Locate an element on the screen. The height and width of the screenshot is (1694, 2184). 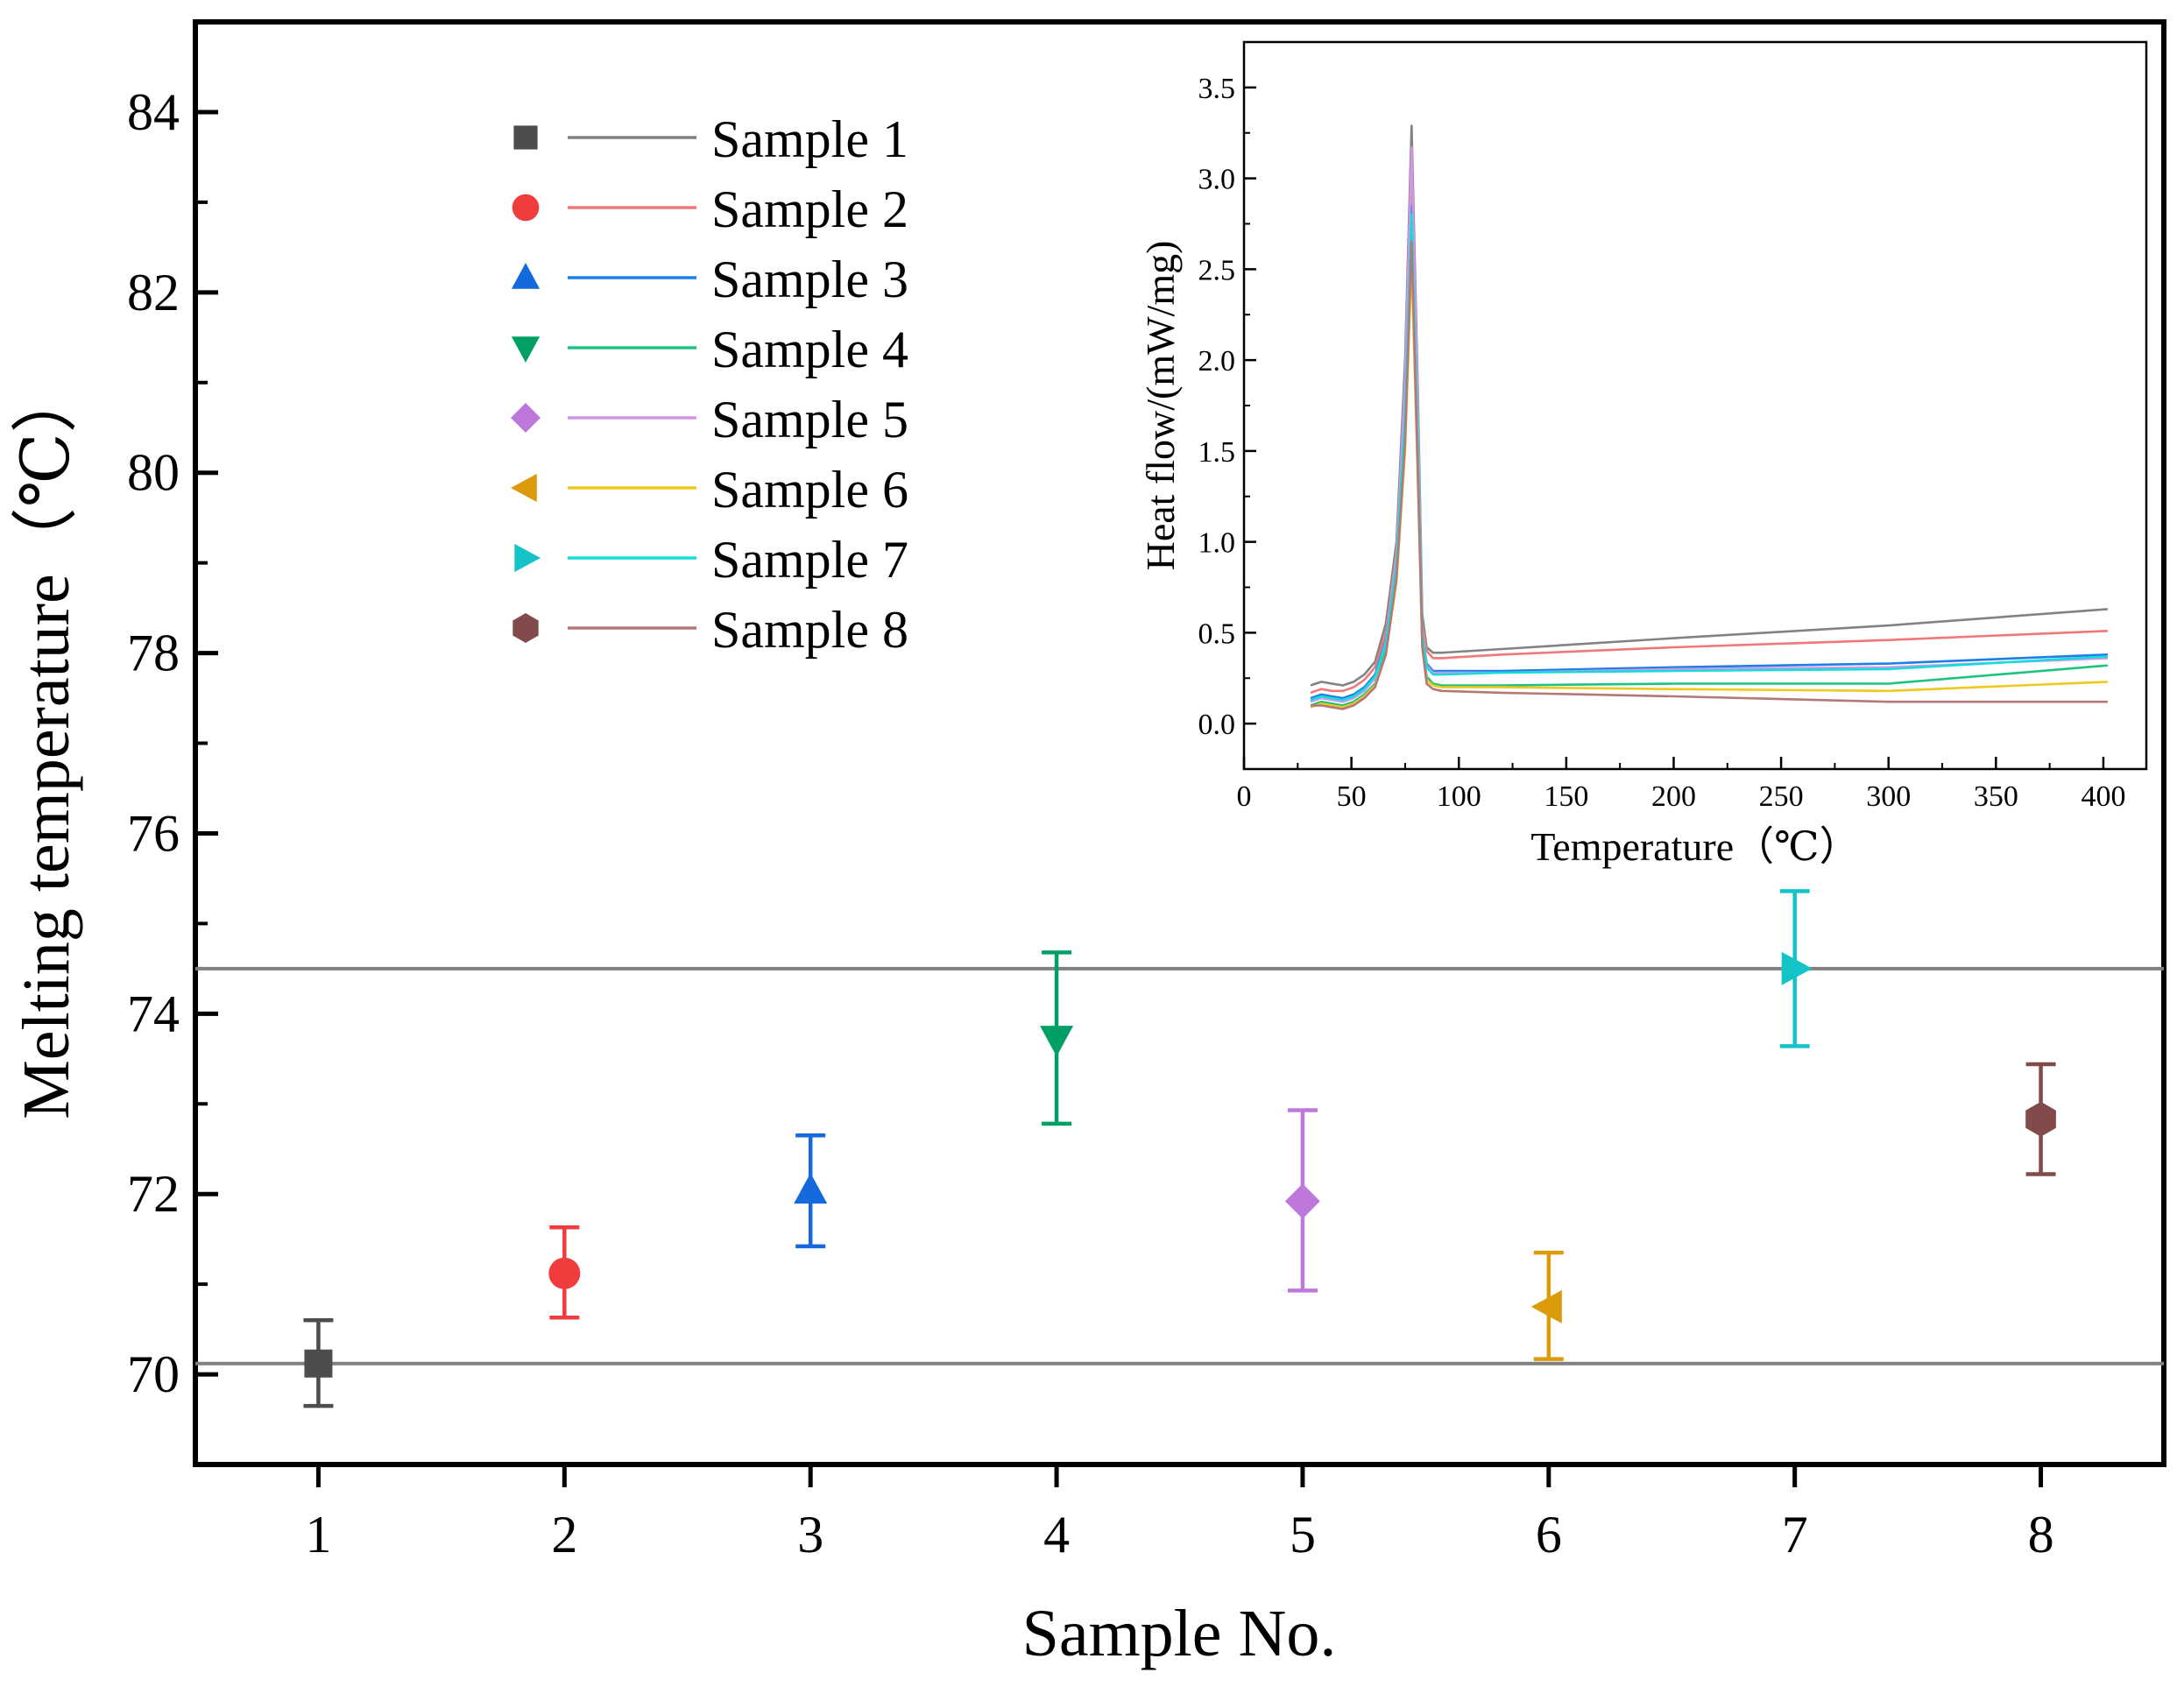
main-y-axis-title: Melting temperature（℃） is located at coordinates (46, 742).